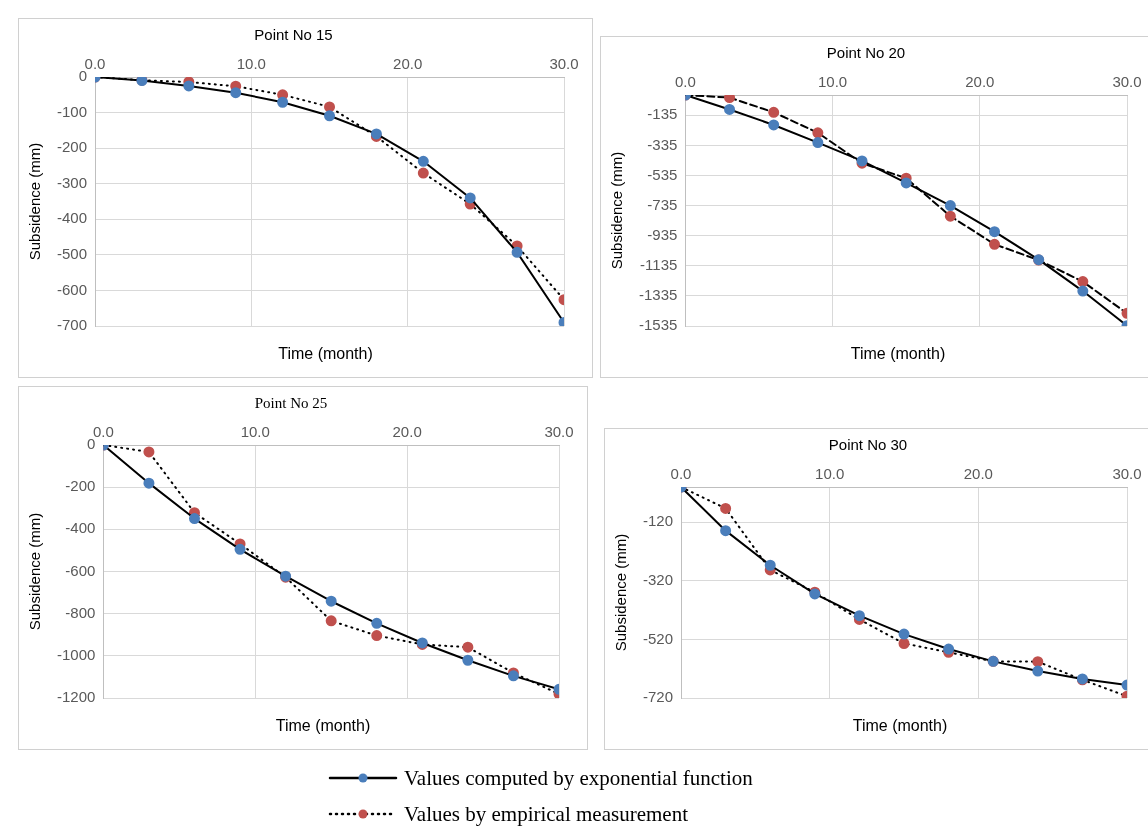  I want to click on y-tick-label: -135, so click(662, 114).